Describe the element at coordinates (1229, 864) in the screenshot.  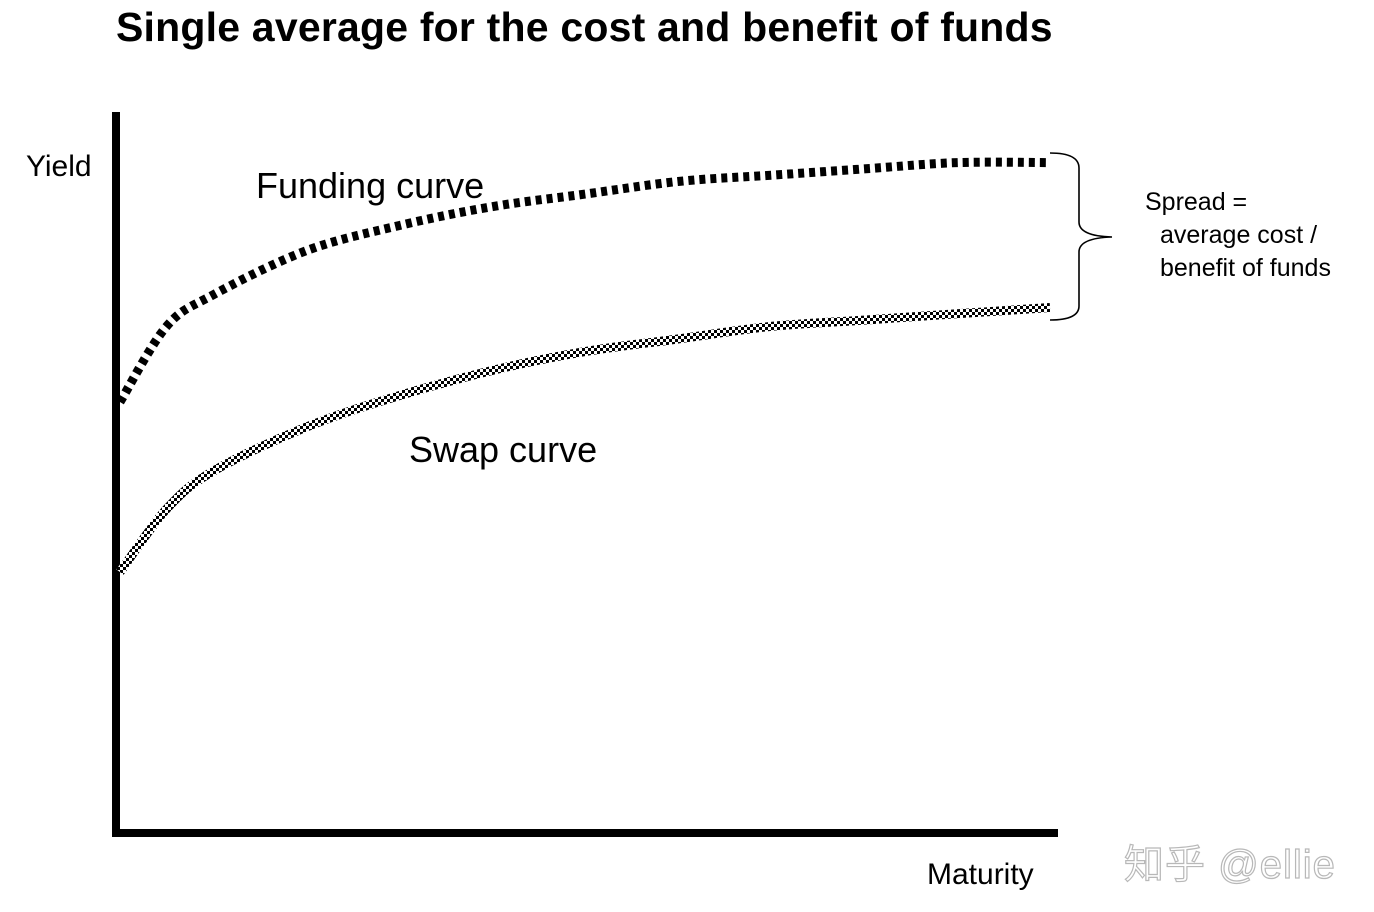
I see `watermark: 知乎 @ellie` at that location.